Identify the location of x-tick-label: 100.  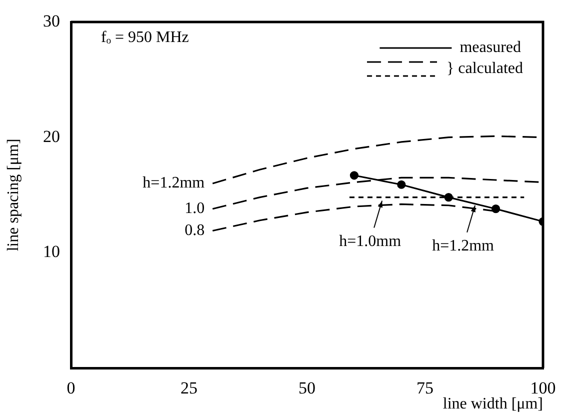
(543, 388).